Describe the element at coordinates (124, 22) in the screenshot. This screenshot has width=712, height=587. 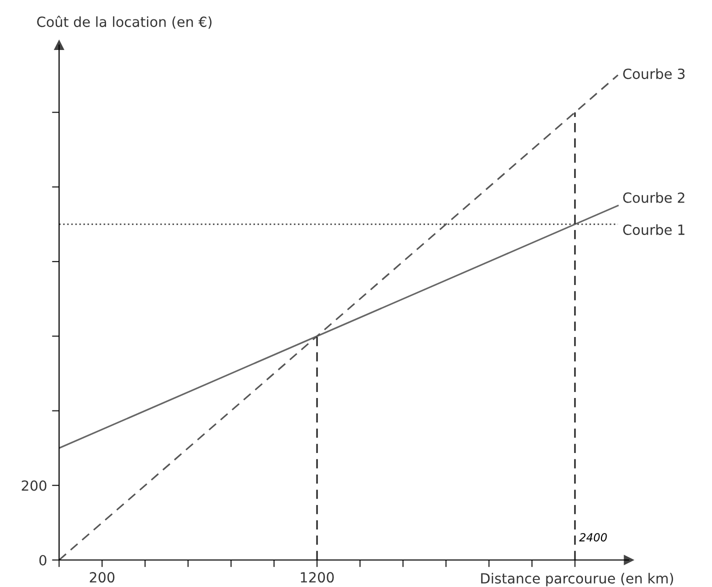
I see `y-axis-title: Coût de la location (en €)` at that location.